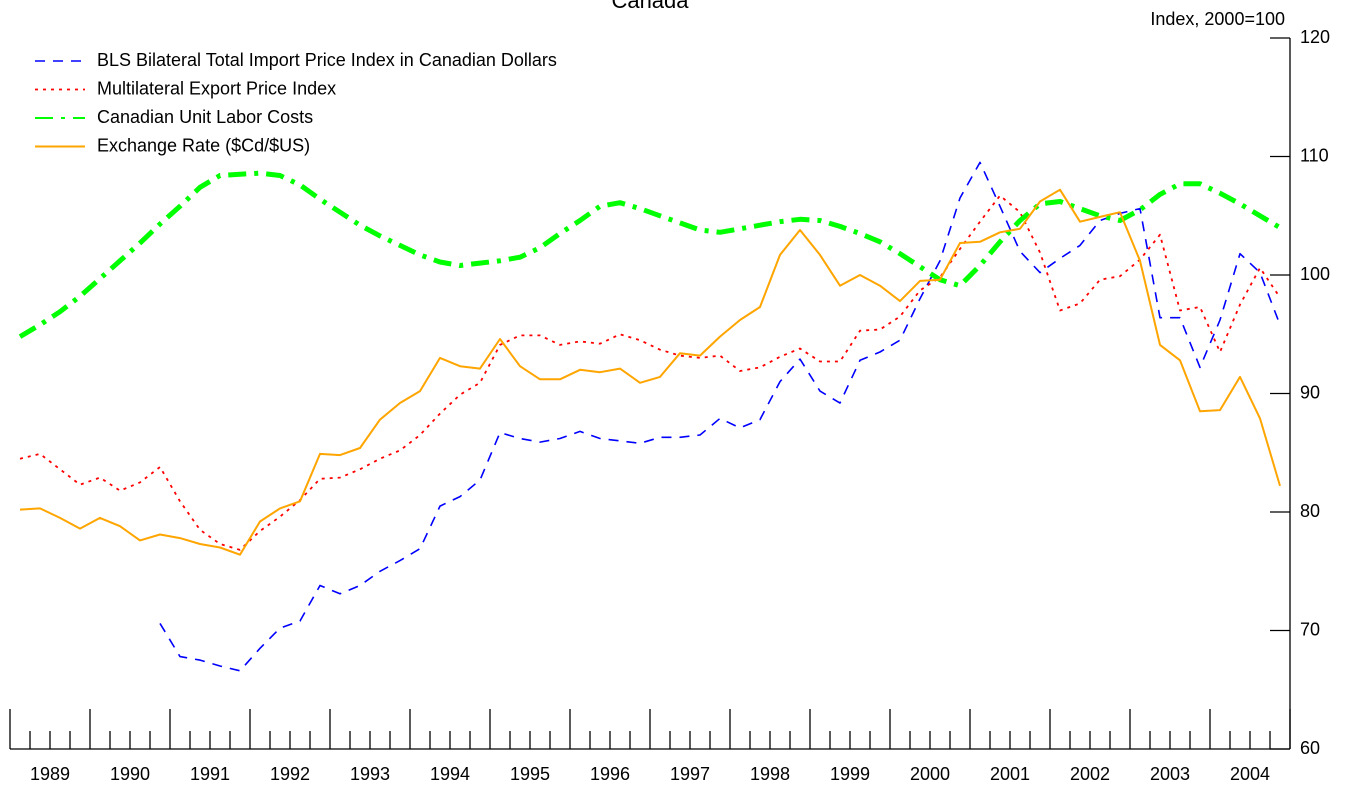 The image size is (1359, 785). I want to click on y-axis-label: Index, 2000=100, so click(1217, 19).